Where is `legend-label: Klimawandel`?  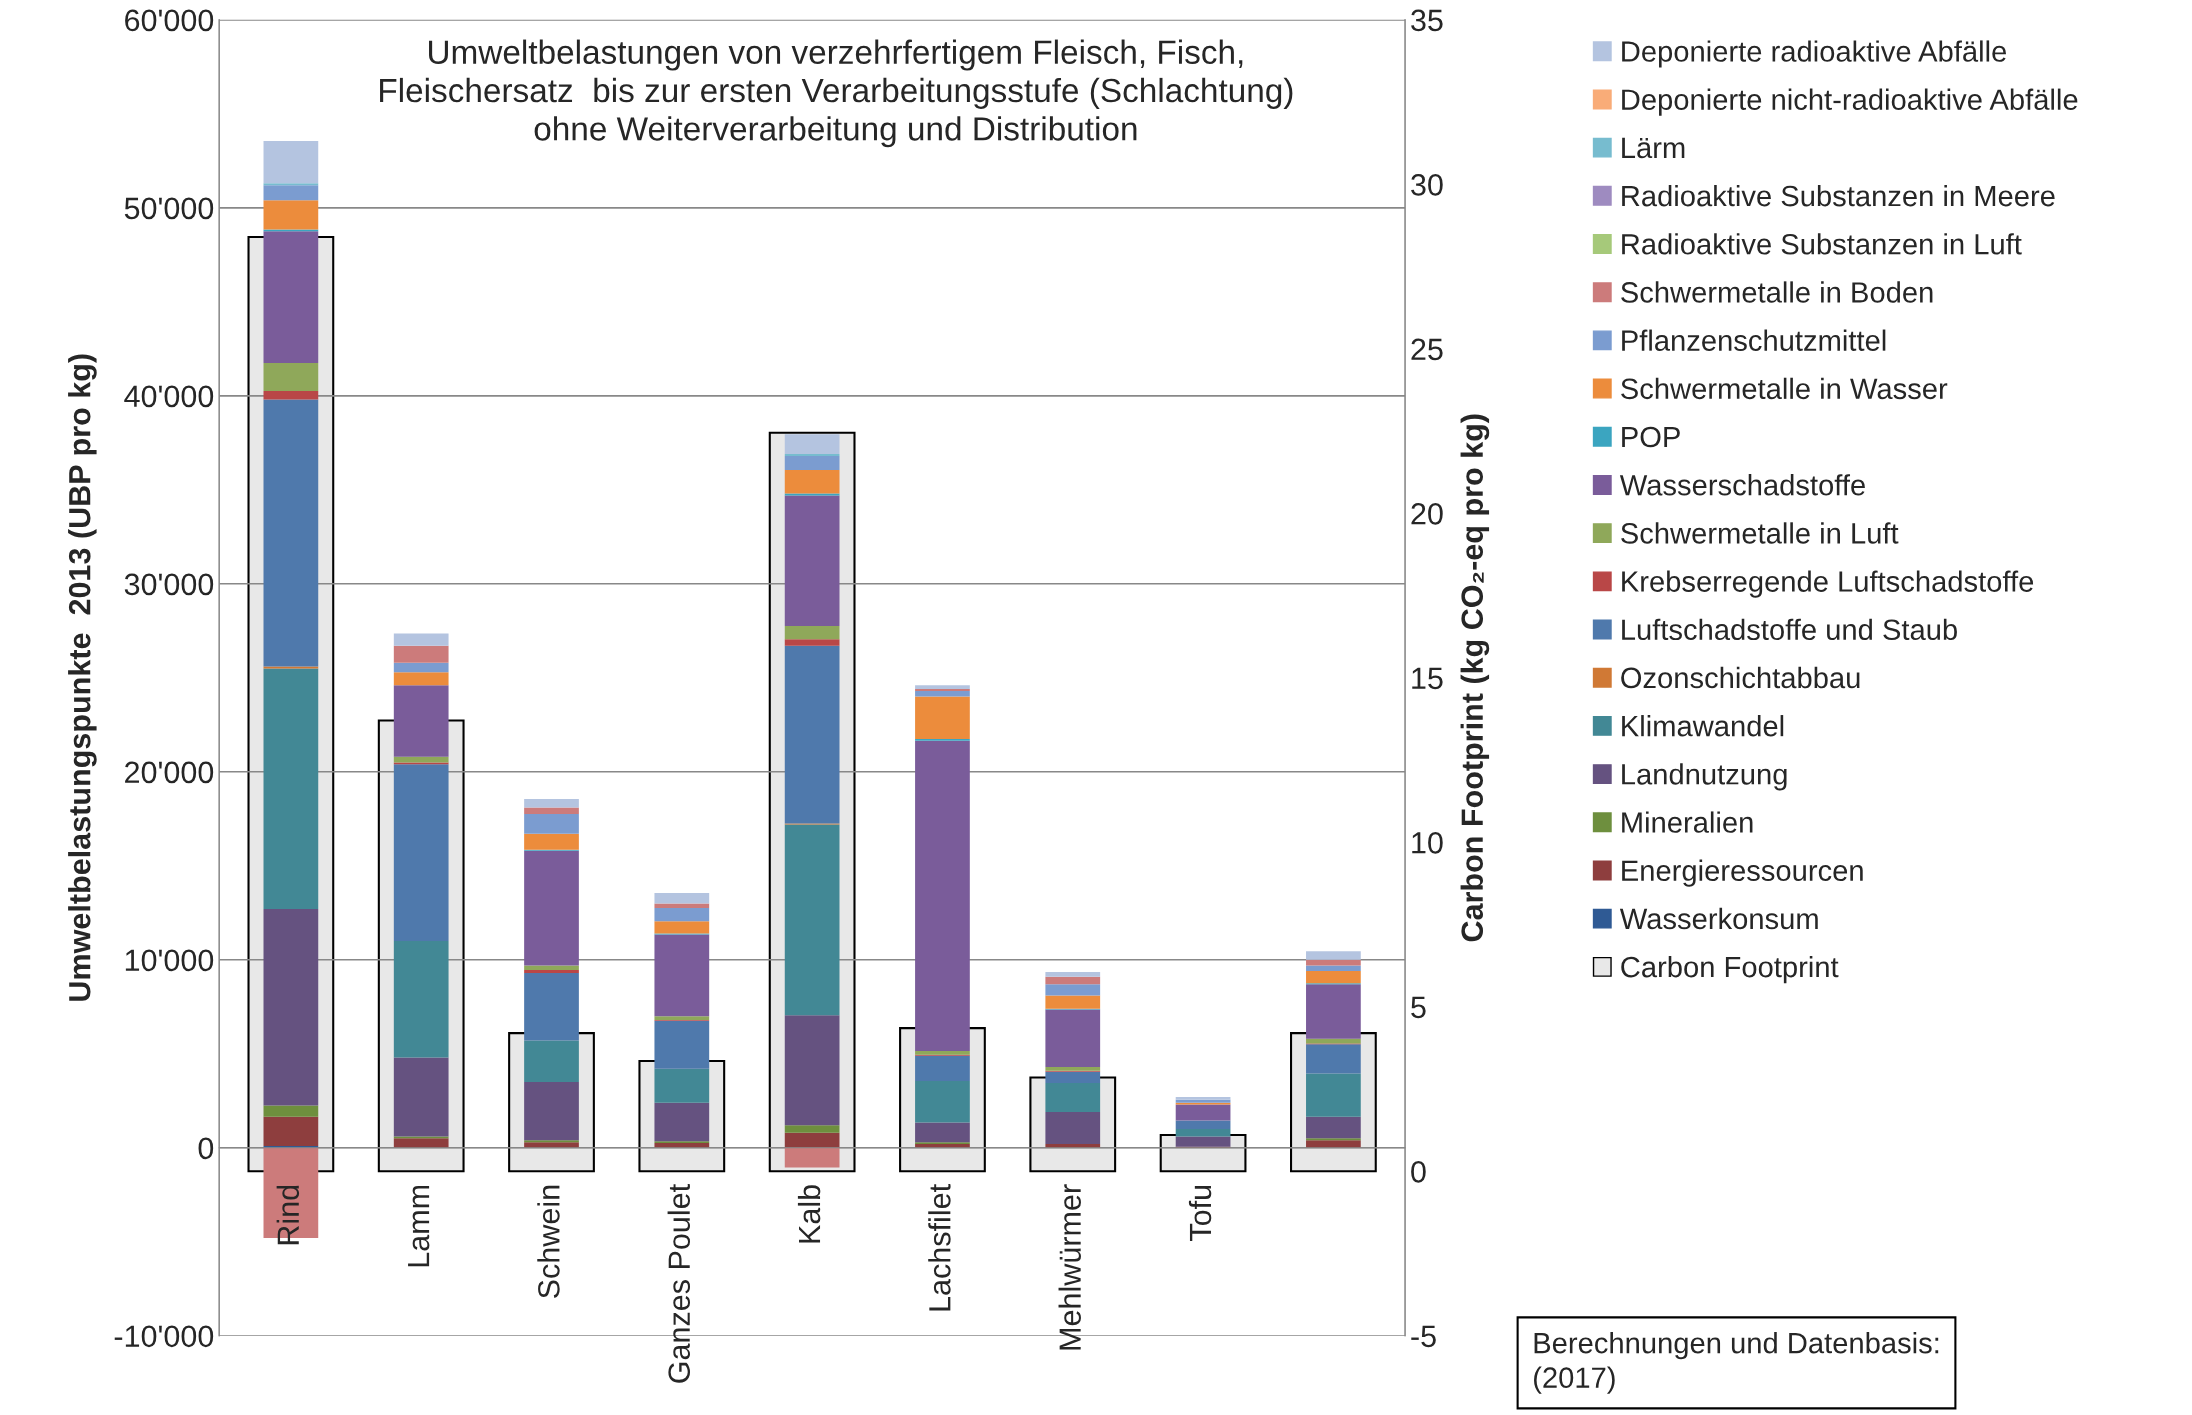 legend-label: Klimawandel is located at coordinates (1703, 726).